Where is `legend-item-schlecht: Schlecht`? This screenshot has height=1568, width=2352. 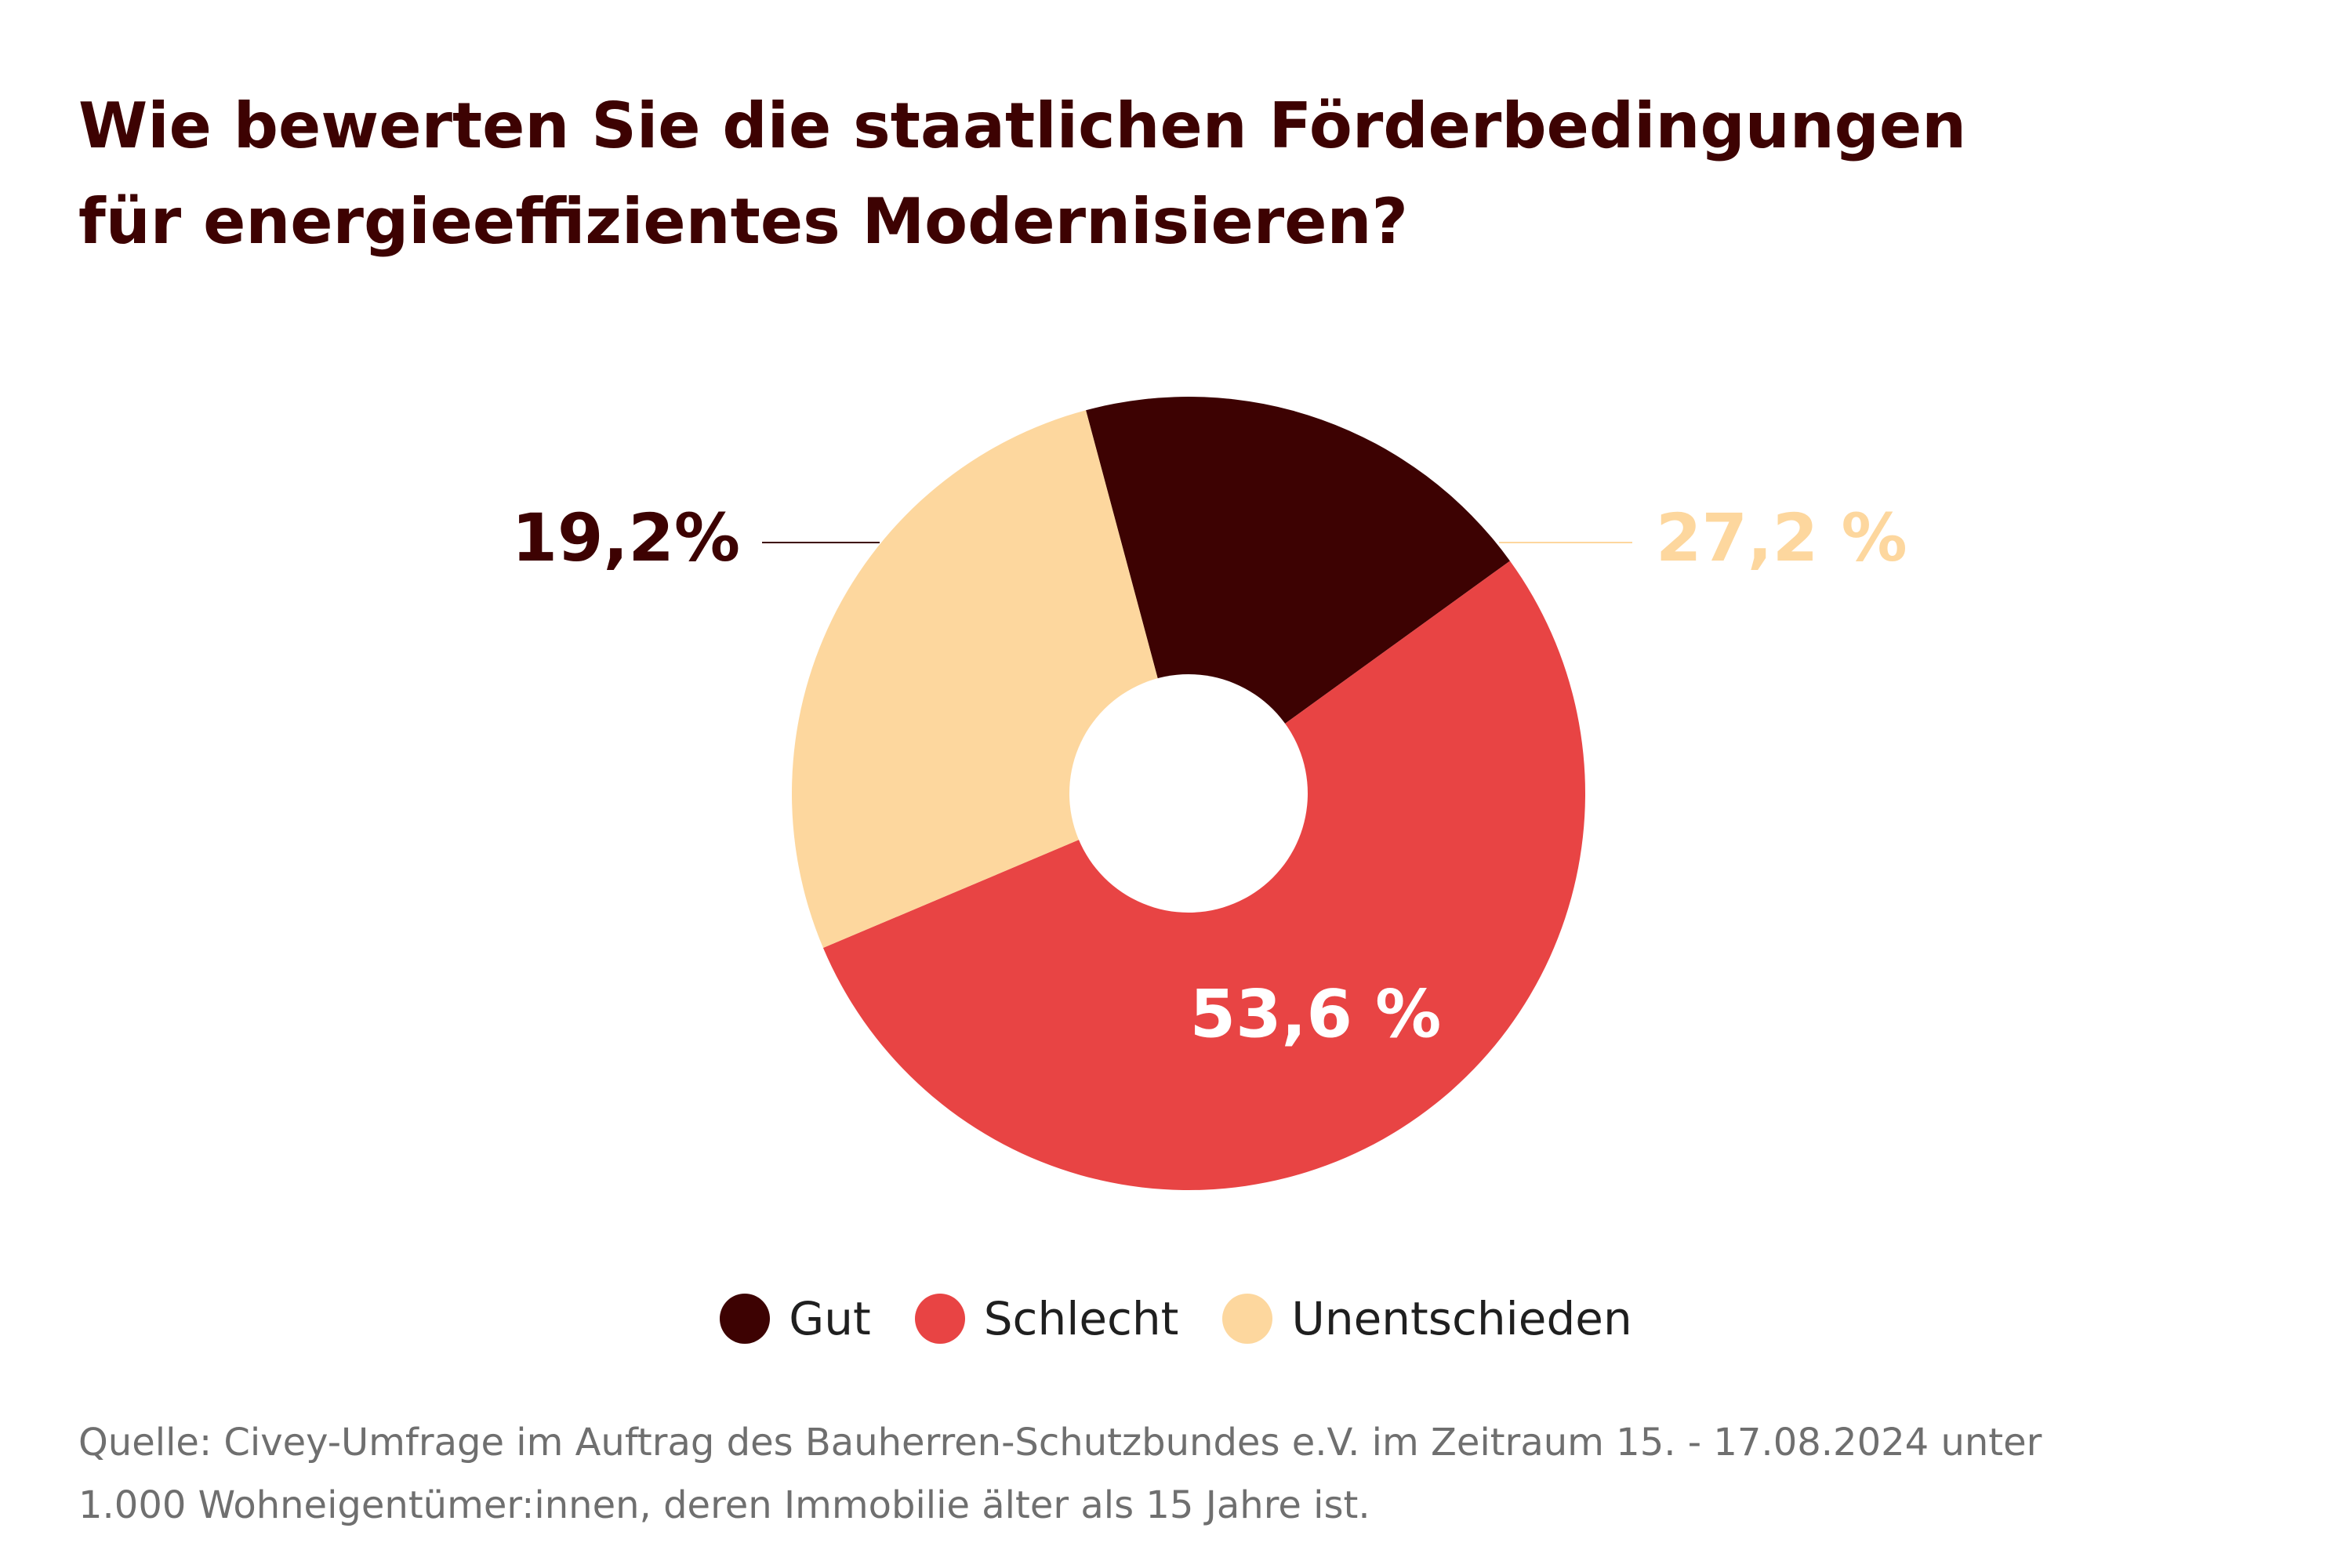 legend-item-schlecht: Schlecht is located at coordinates (1046, 1318).